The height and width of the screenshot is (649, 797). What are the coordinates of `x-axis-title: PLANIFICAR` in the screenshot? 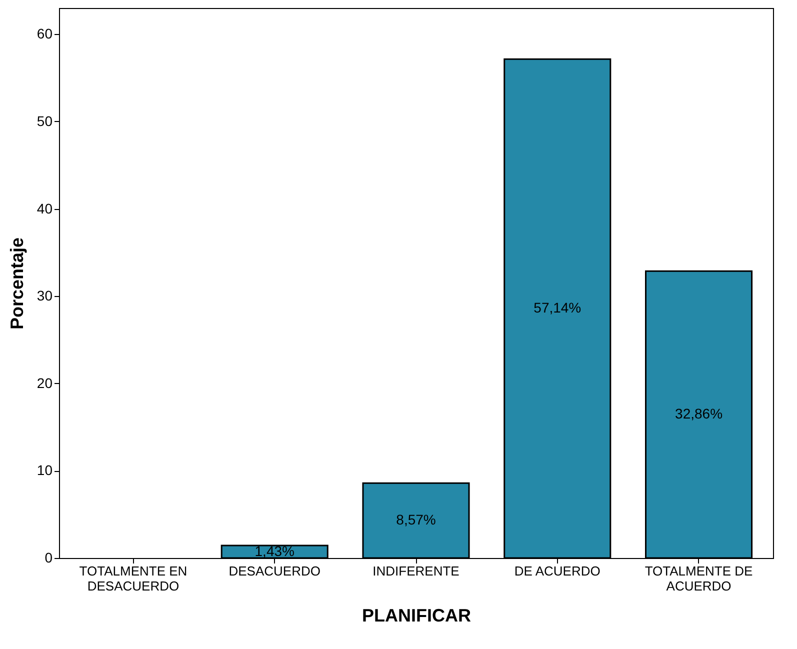 It's located at (416, 616).